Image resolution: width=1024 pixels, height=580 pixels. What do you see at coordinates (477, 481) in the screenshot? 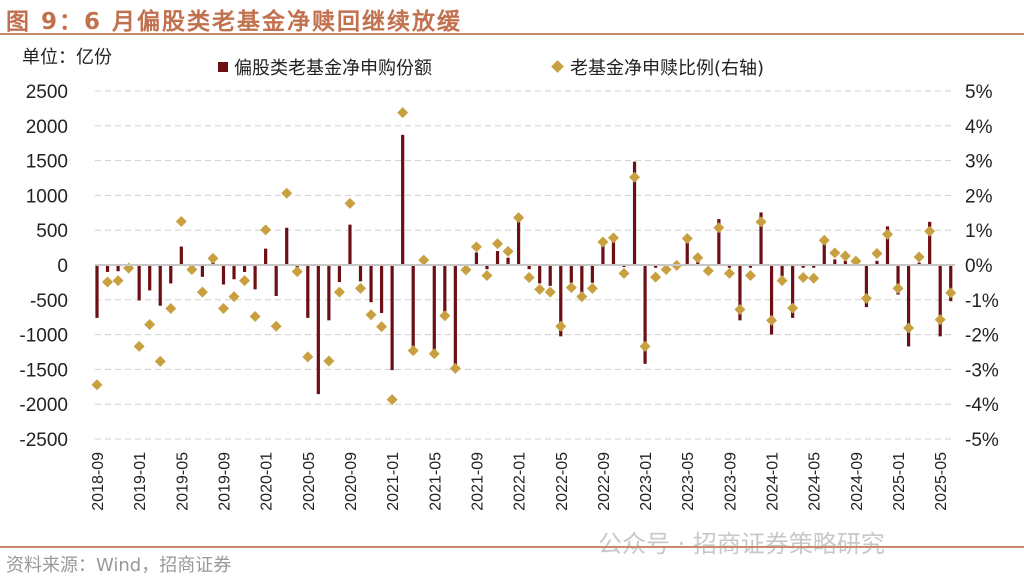
I see `x-tick-label: 2021-09` at bounding box center [477, 481].